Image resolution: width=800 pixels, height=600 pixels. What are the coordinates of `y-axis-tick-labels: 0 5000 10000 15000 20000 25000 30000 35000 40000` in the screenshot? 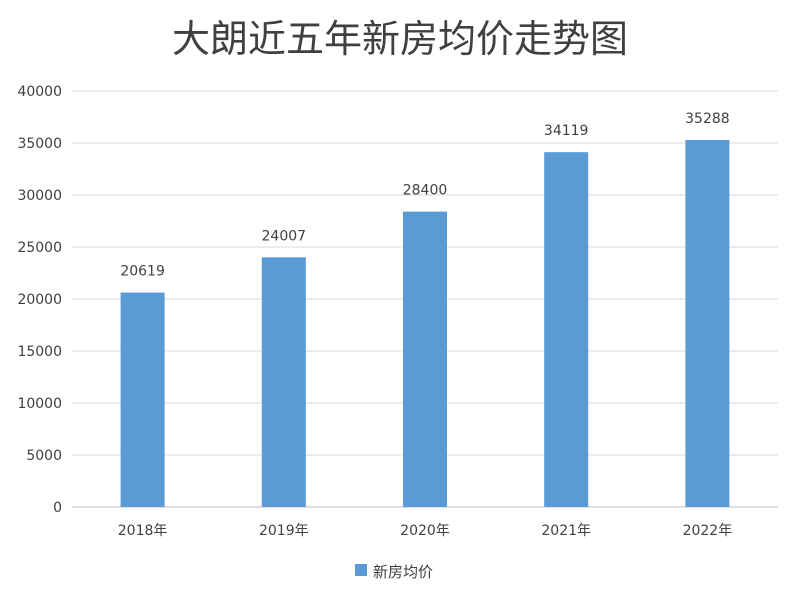 It's located at (39, 300).